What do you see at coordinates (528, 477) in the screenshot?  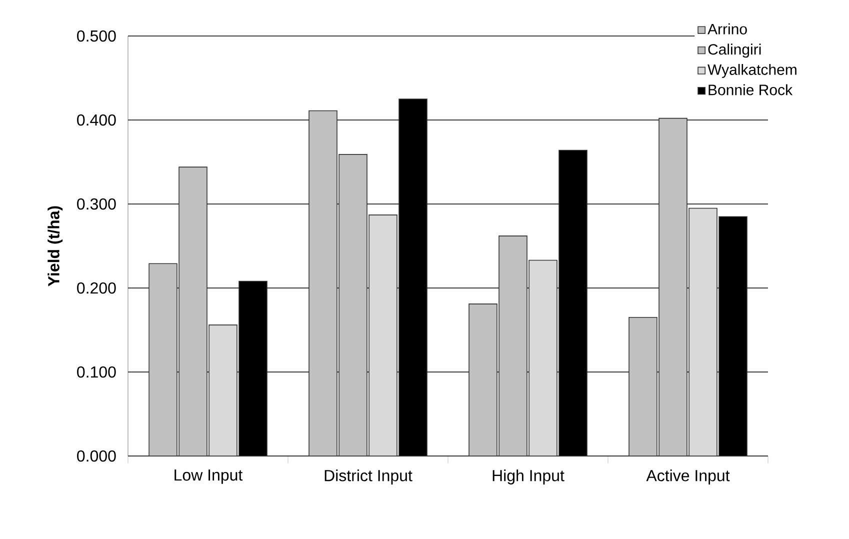 I see `x-tick-label: High Input` at bounding box center [528, 477].